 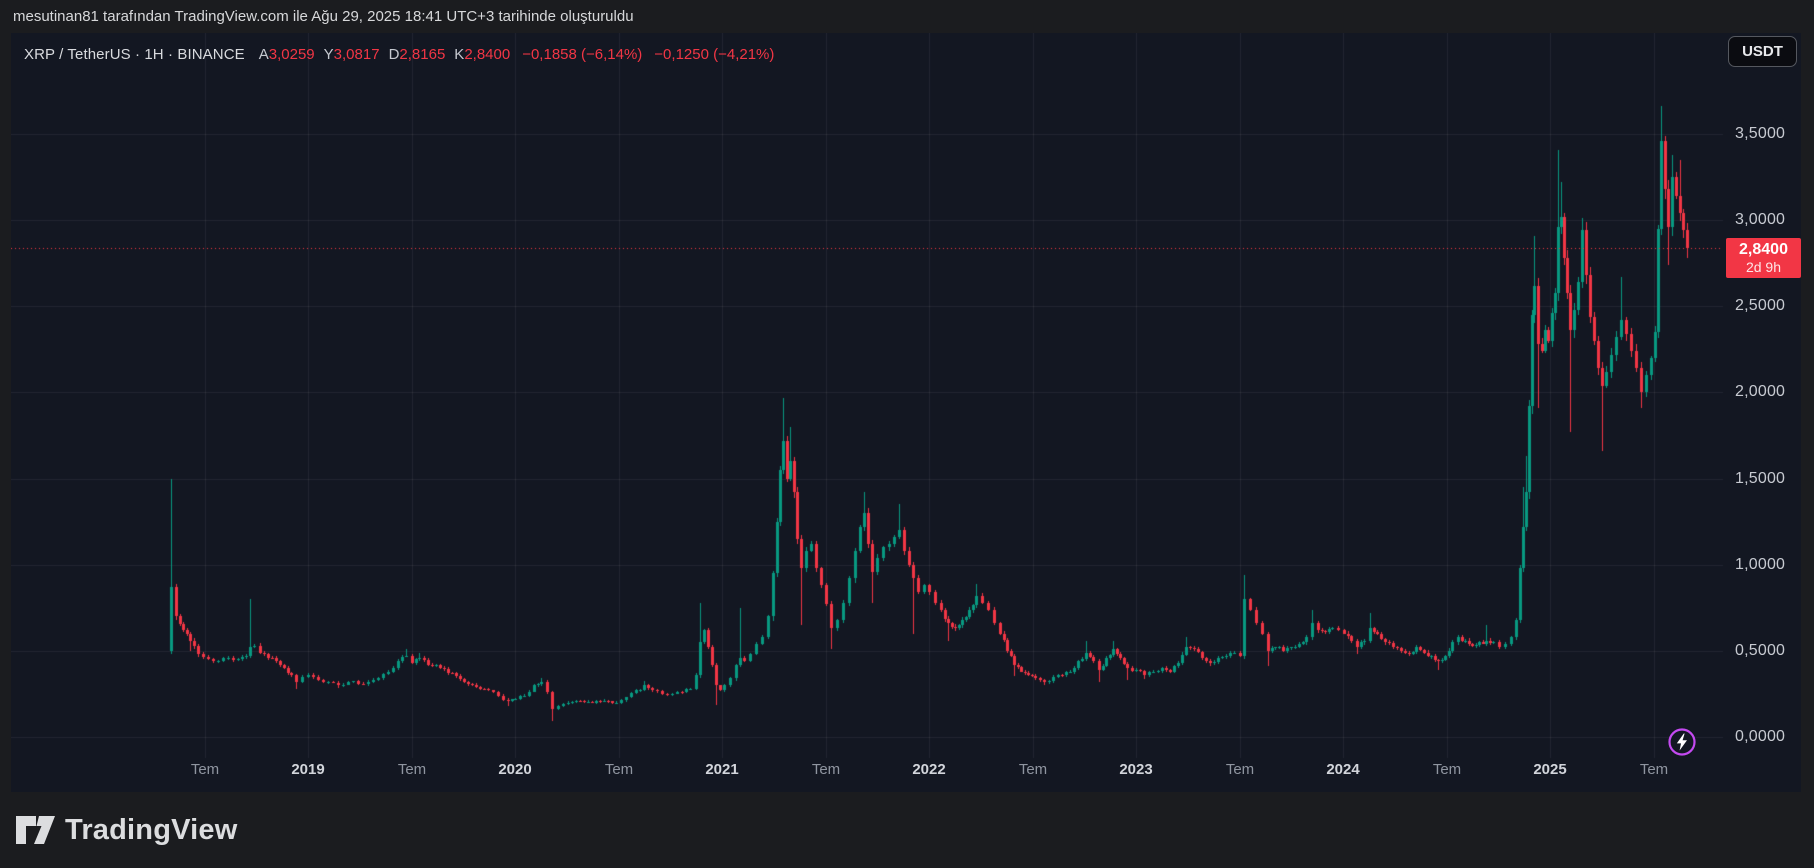 I want to click on ohlc-item: D 2,8165, so click(x=417, y=54).